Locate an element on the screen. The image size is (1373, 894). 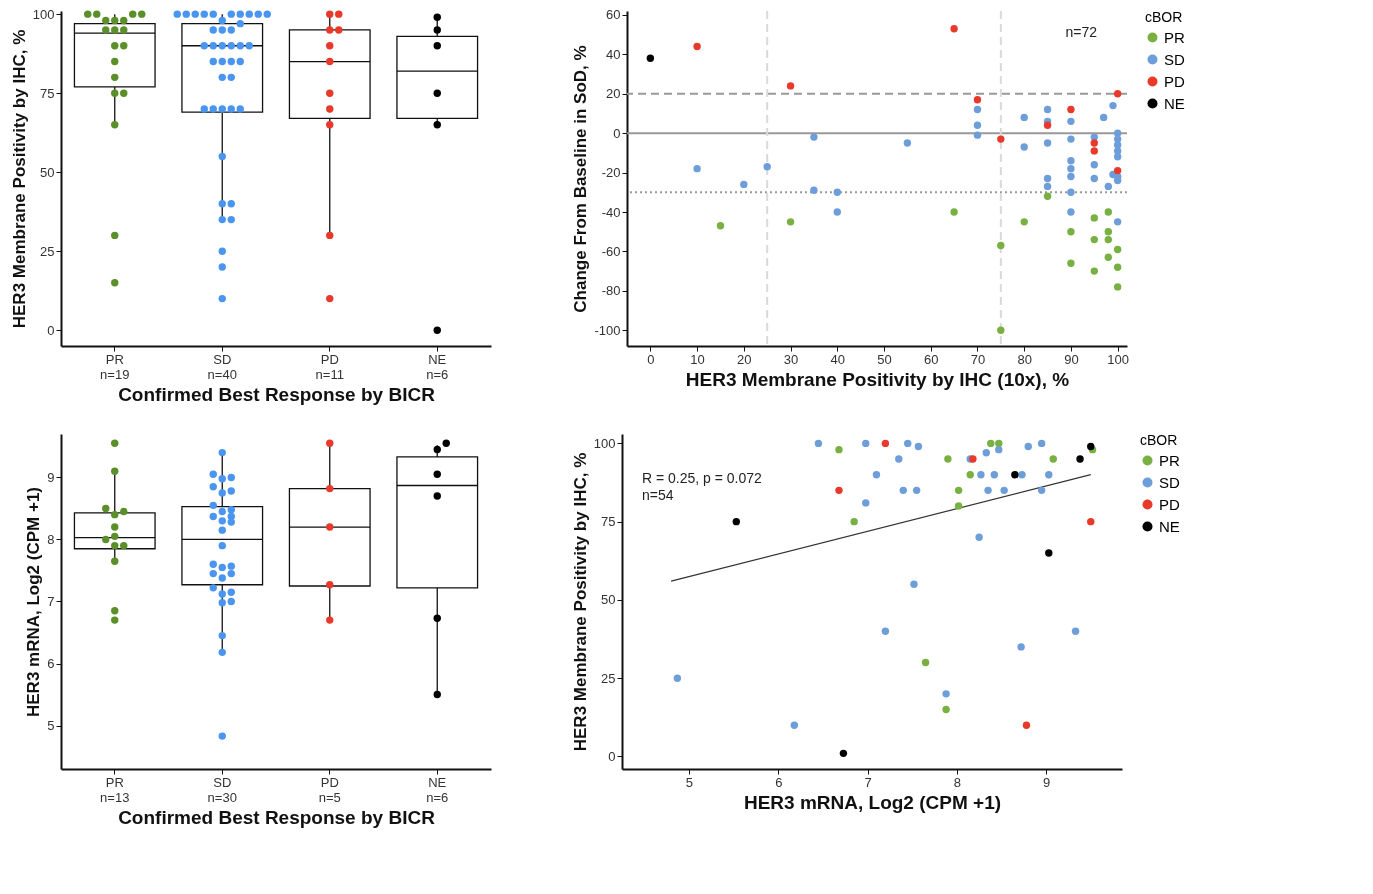
x-tick-label: SD n=30 is located at coordinates (222, 789).